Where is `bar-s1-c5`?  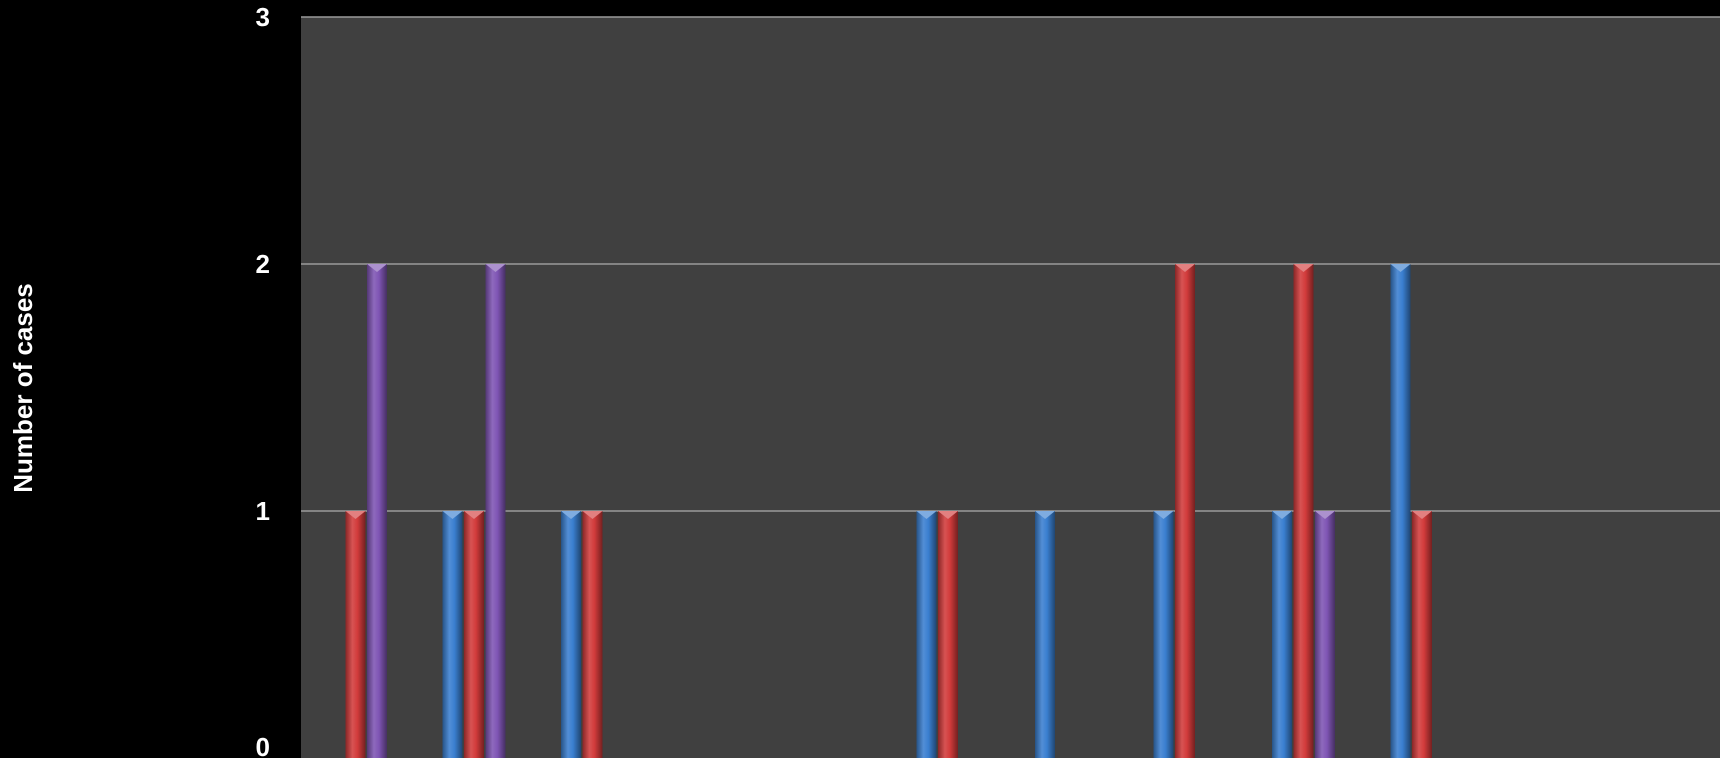 bar-s1-c5 is located at coordinates (948, 634).